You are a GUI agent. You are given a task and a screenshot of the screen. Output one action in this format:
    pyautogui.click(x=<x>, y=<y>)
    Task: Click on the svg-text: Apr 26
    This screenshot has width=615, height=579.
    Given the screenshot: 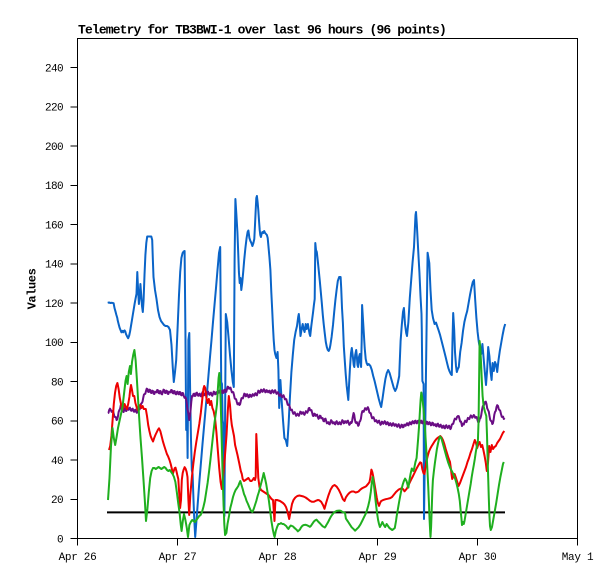 What is the action you would take?
    pyautogui.click(x=78, y=558)
    